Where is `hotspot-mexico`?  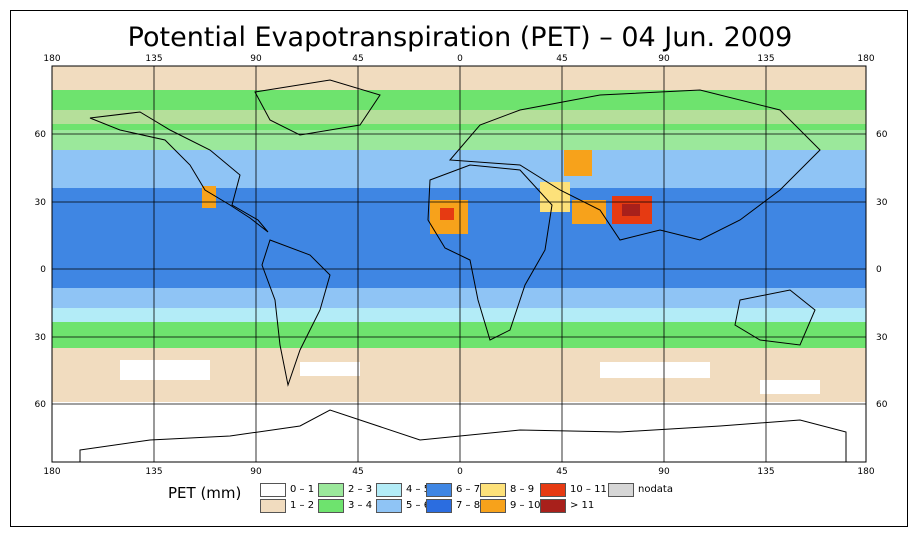
hotspot-mexico is located at coordinates (209, 197).